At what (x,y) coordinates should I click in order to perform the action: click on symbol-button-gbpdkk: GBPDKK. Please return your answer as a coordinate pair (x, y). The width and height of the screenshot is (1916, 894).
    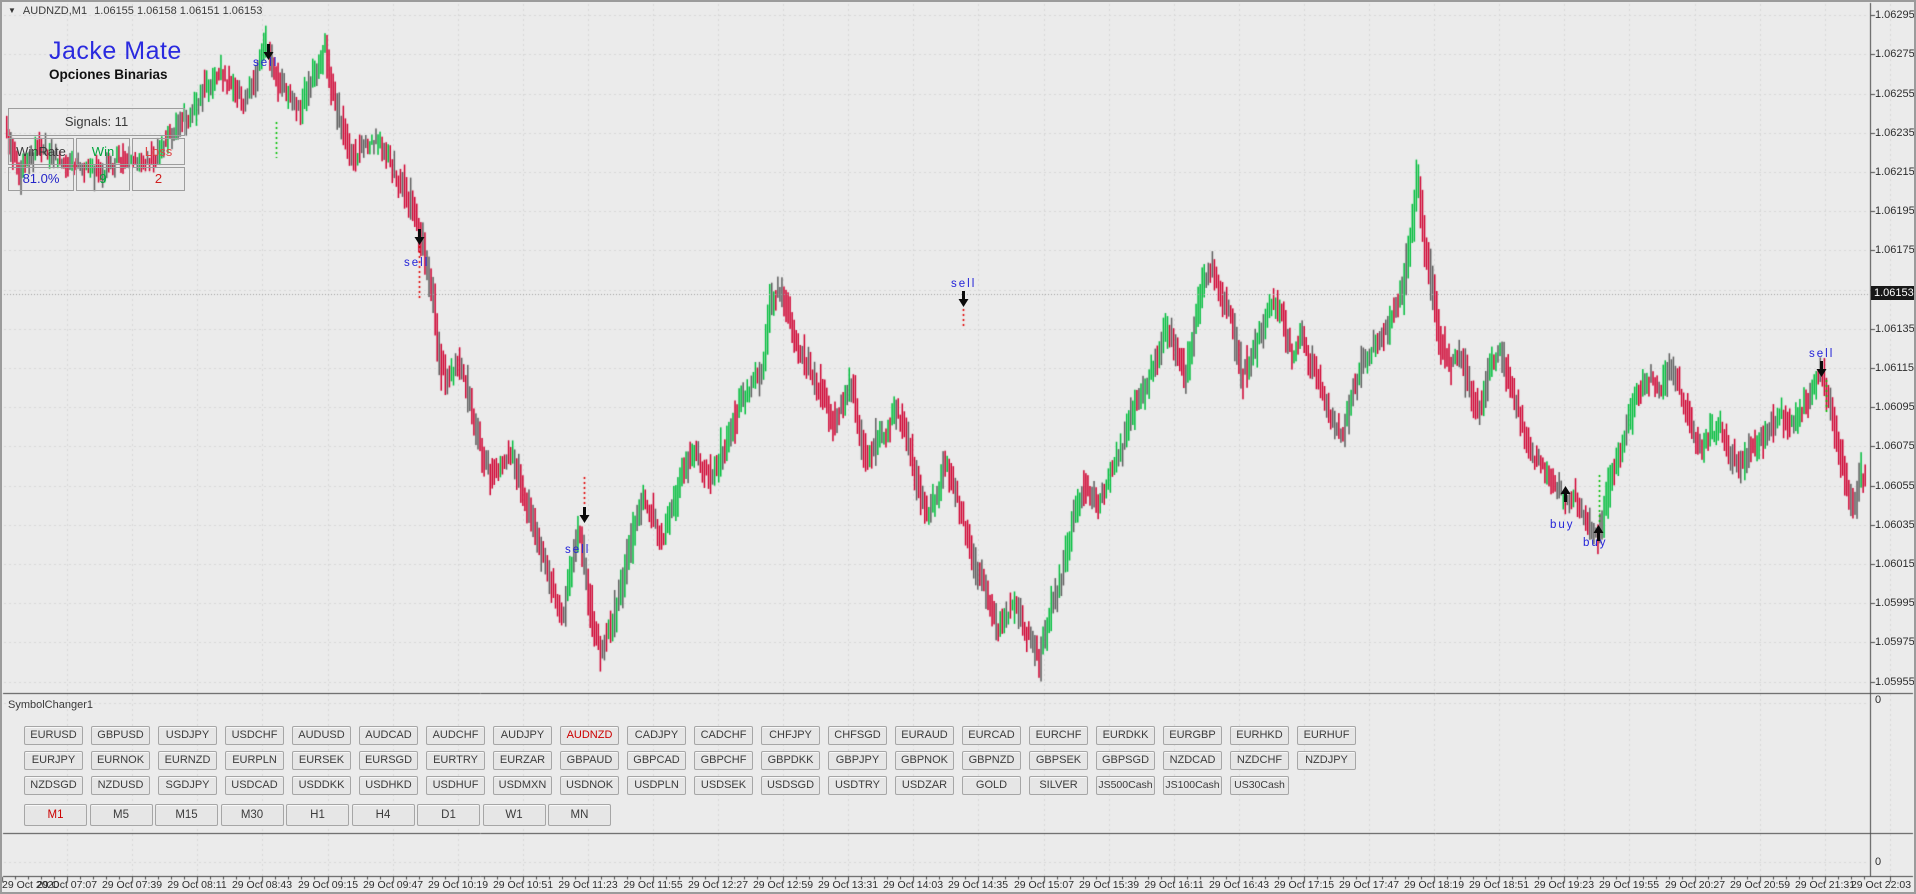
    Looking at the image, I should click on (790, 760).